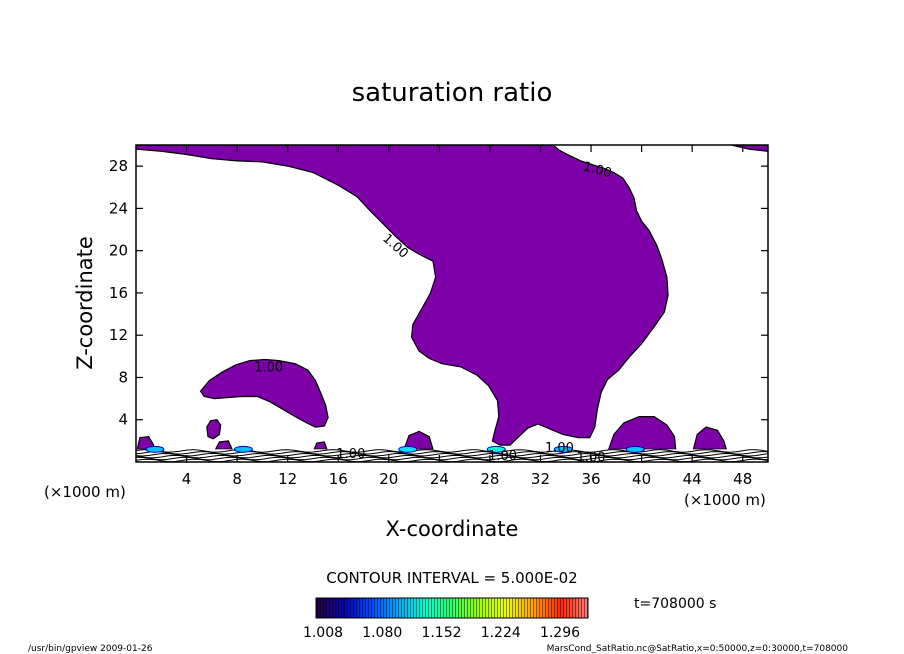 This screenshot has width=904, height=654. I want to click on x-tick-label: 16, so click(338, 479).